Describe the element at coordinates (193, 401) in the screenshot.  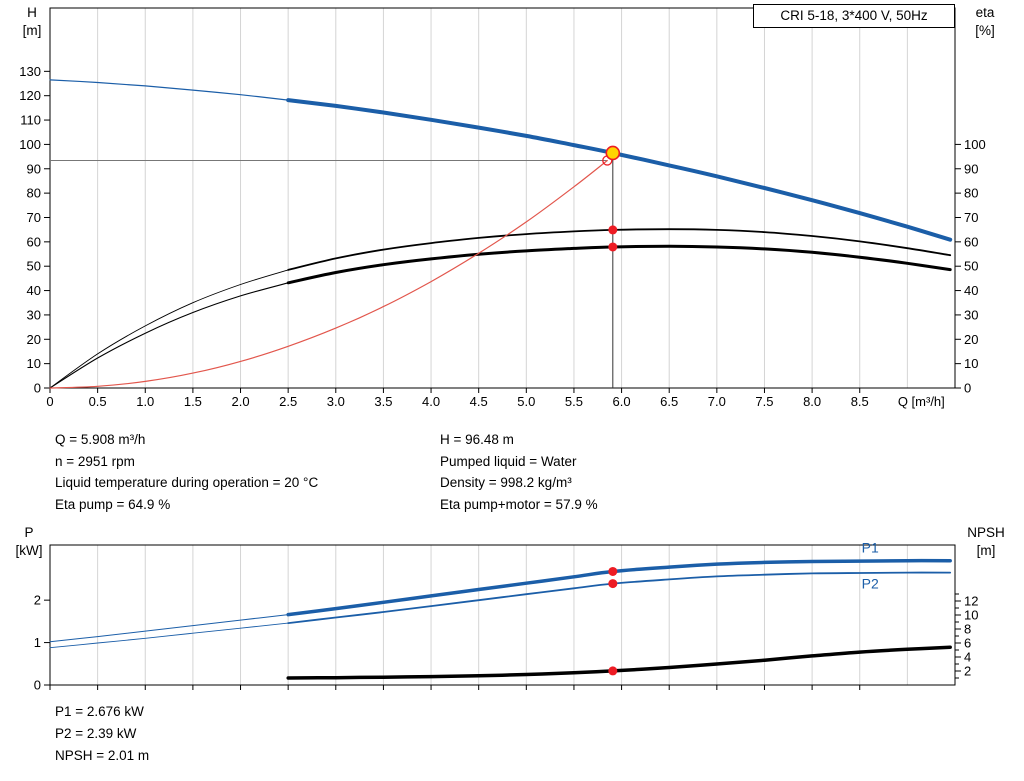
I see `x-tick-label: 1.5` at that location.